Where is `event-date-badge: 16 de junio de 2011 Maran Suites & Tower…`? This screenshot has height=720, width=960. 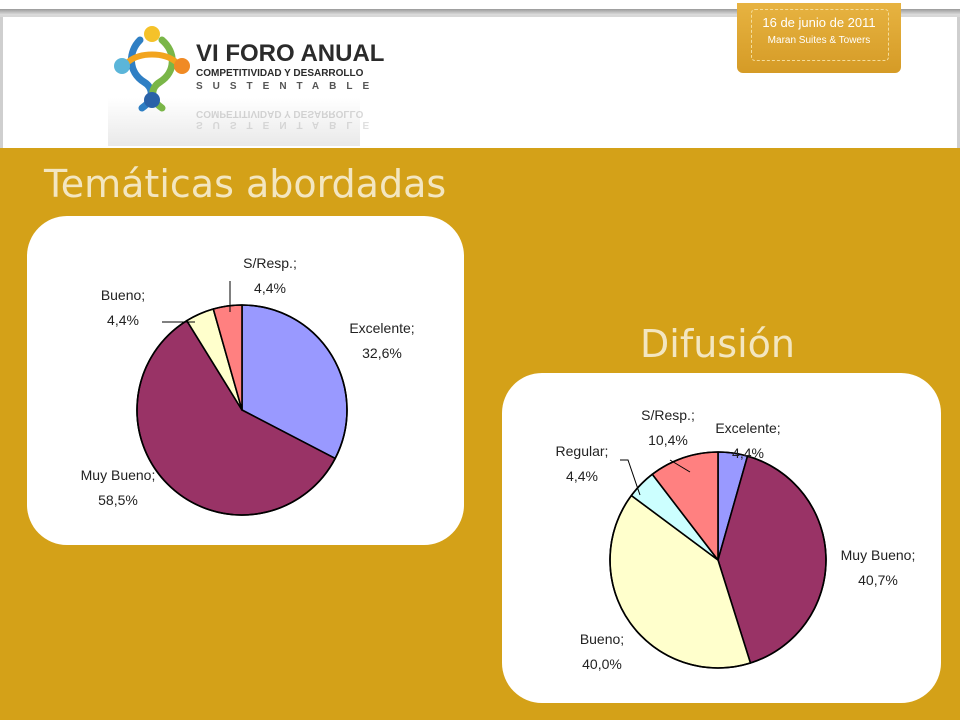 event-date-badge: 16 de junio de 2011 Maran Suites & Tower… is located at coordinates (819, 38).